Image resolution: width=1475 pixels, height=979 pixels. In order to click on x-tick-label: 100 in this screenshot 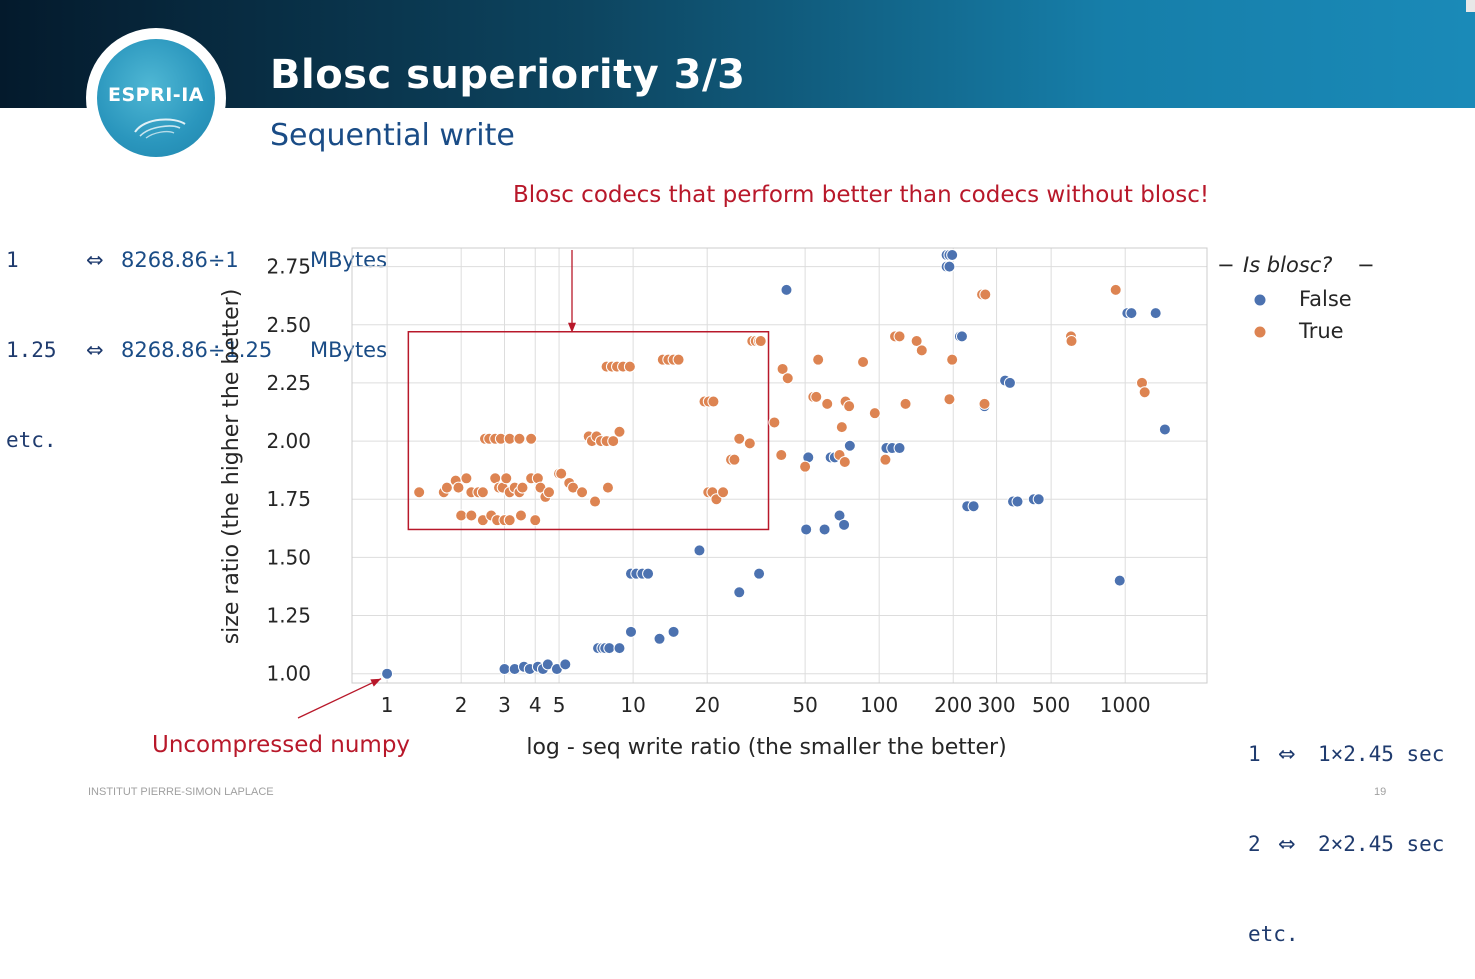, I will do `click(879, 705)`.